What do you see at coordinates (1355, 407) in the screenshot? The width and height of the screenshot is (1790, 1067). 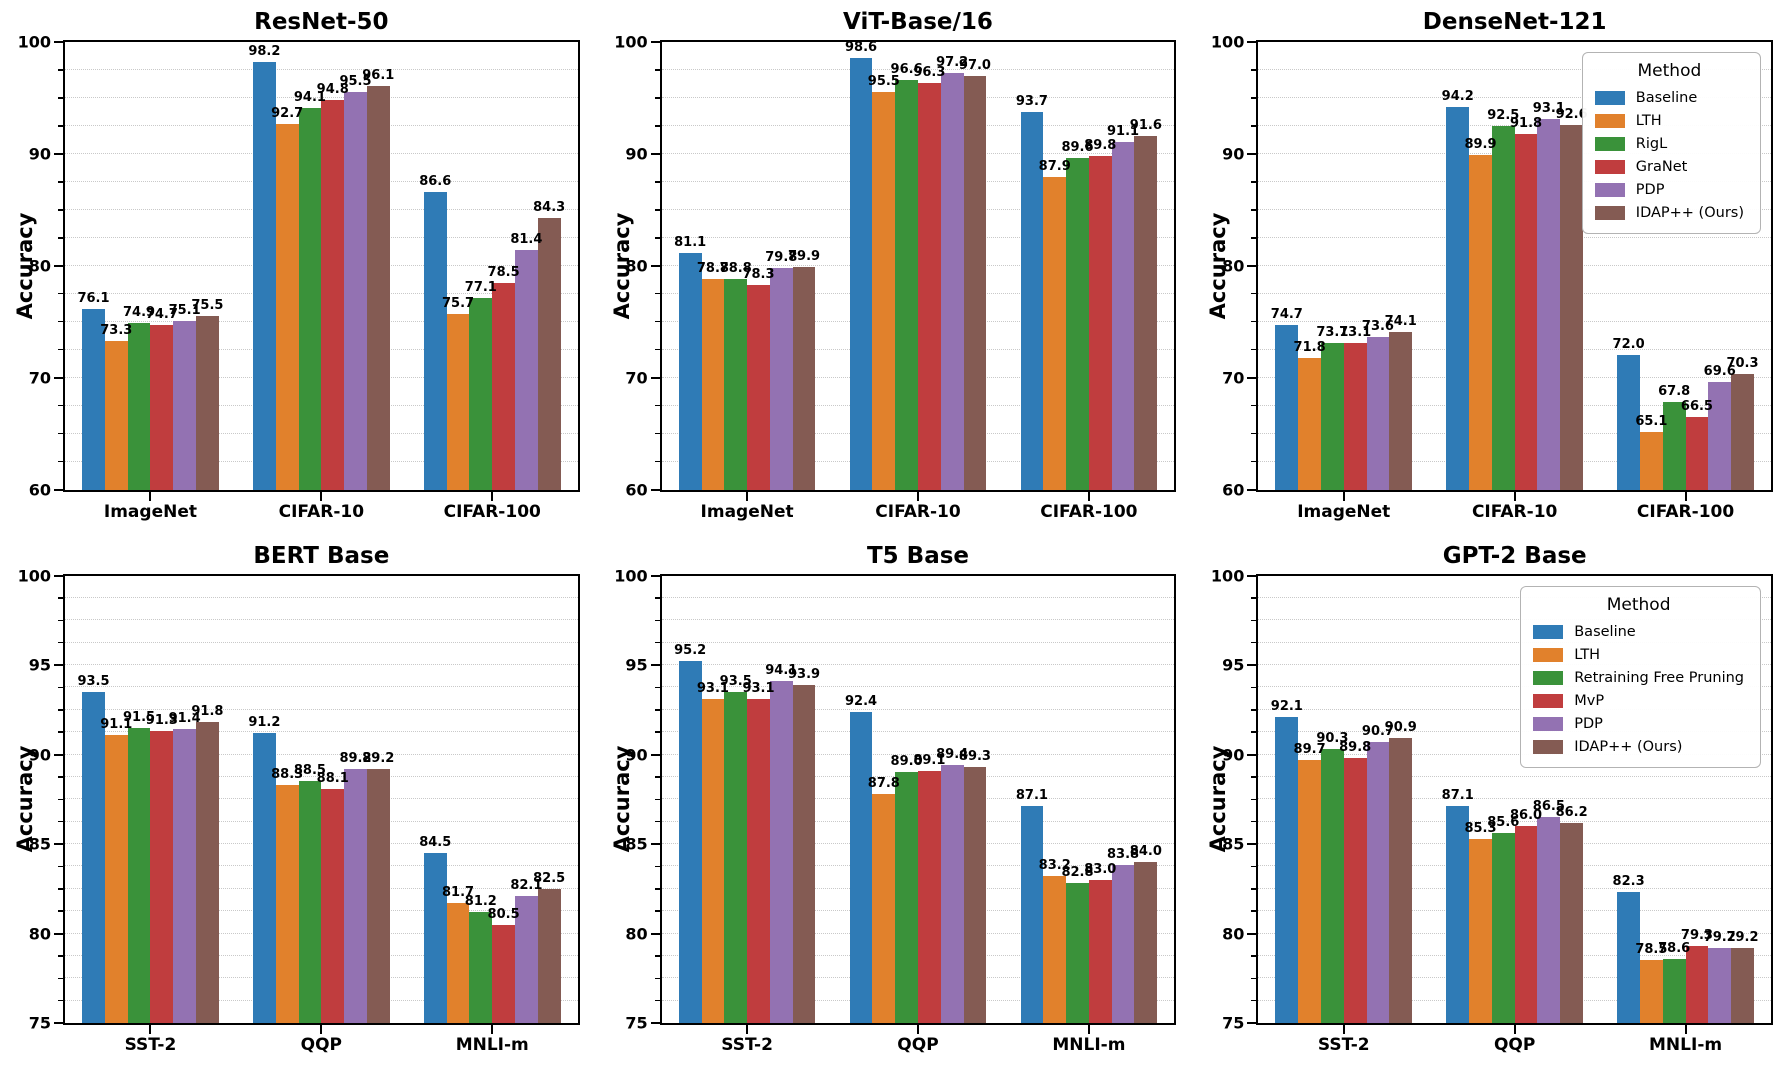 I see `bar: 73.1` at bounding box center [1355, 407].